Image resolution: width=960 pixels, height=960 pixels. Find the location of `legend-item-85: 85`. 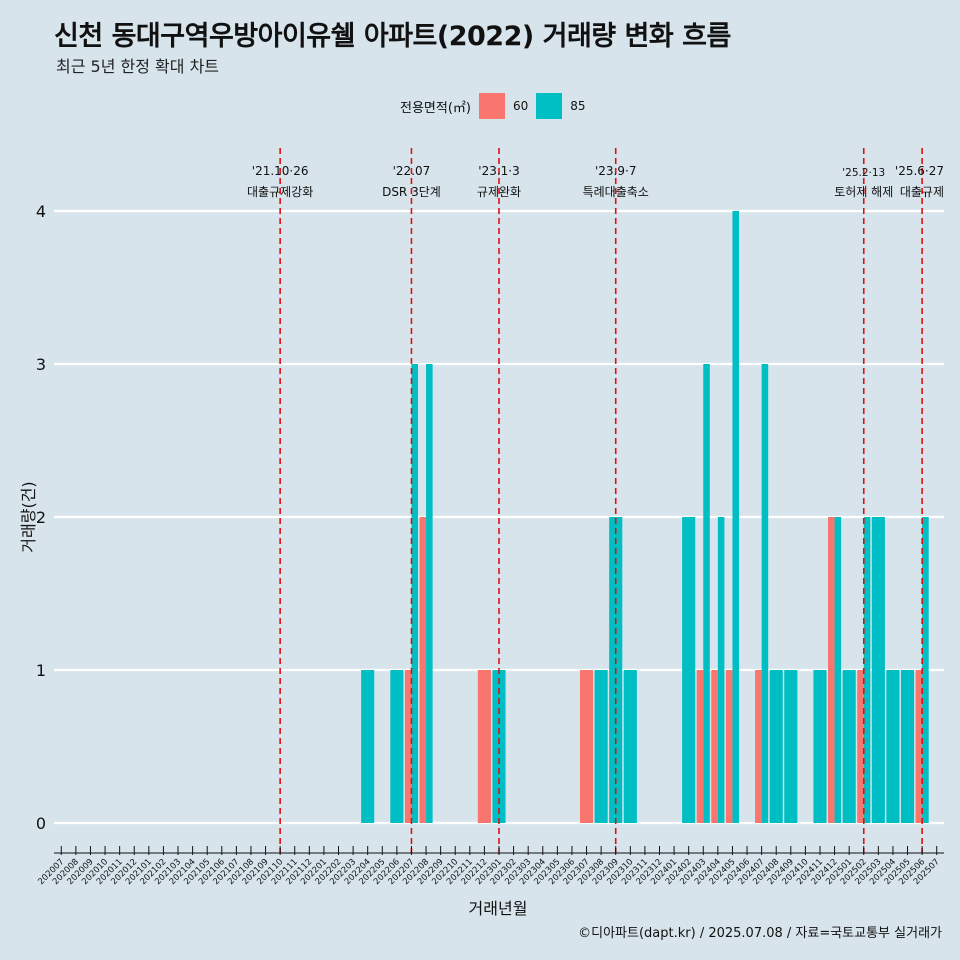

legend-item-85: 85 is located at coordinates (561, 106).